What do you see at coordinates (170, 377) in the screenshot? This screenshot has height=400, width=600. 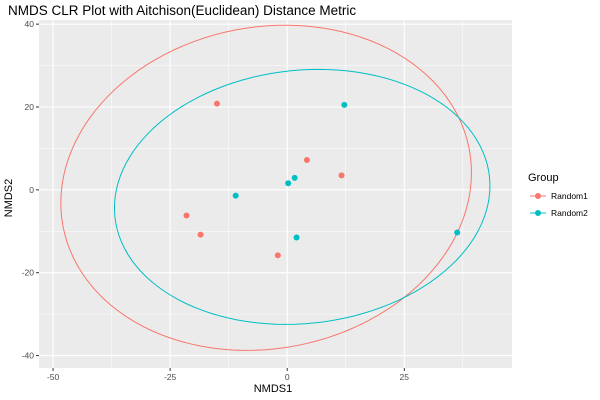 I see `x-tick-label: -25` at bounding box center [170, 377].